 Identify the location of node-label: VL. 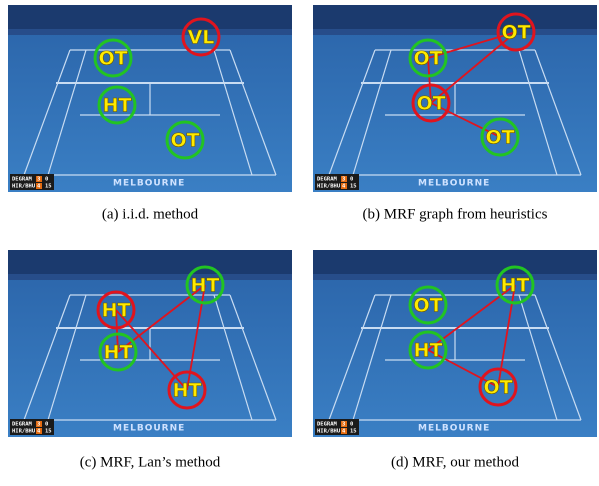
(201, 38).